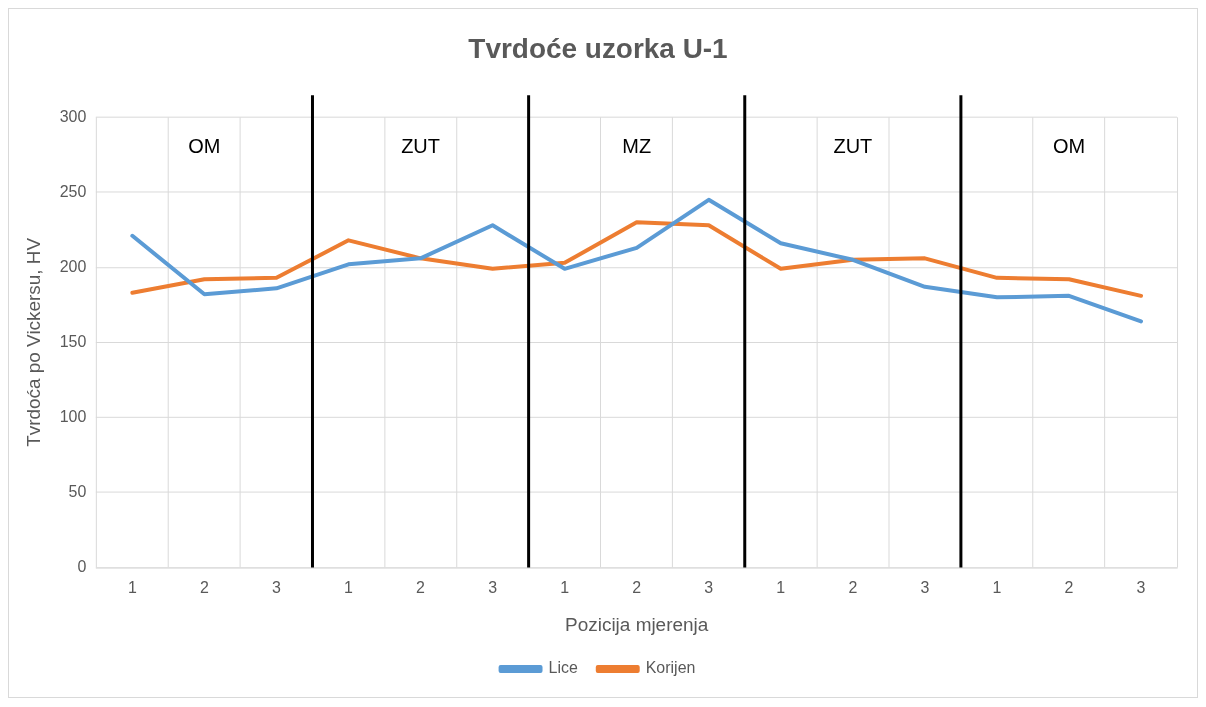  Describe the element at coordinates (598, 49) in the screenshot. I see `chart-title: Tvrdoće uzorka U-1` at that location.